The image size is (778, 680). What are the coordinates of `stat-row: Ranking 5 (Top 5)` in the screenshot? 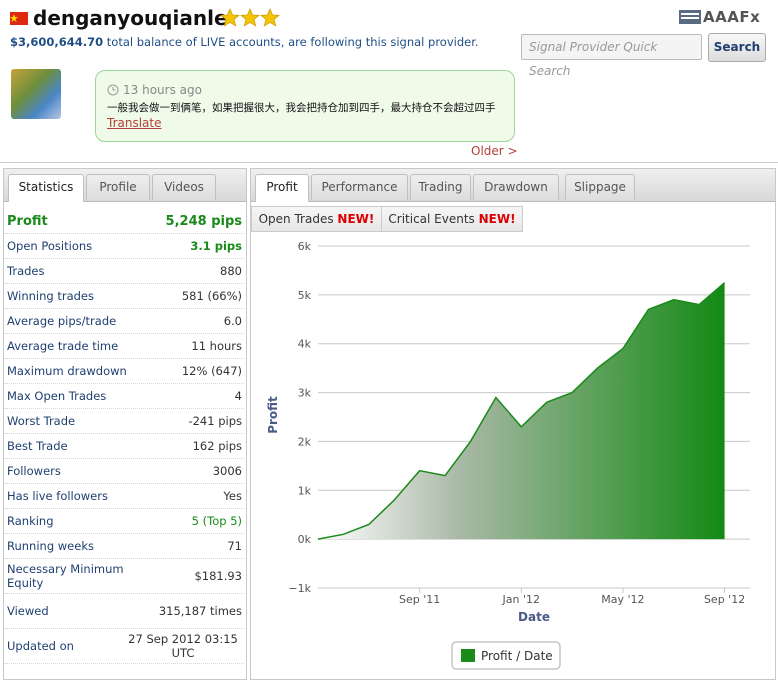 It's located at (124, 521).